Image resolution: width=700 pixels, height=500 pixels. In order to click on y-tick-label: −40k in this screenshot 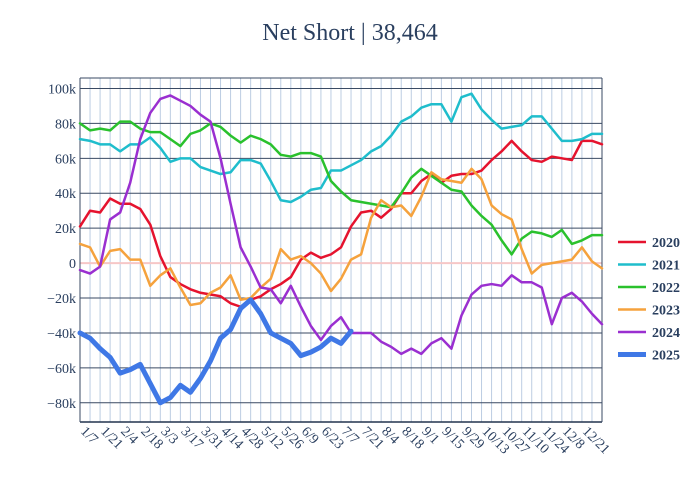, I will do `click(61, 334)`.